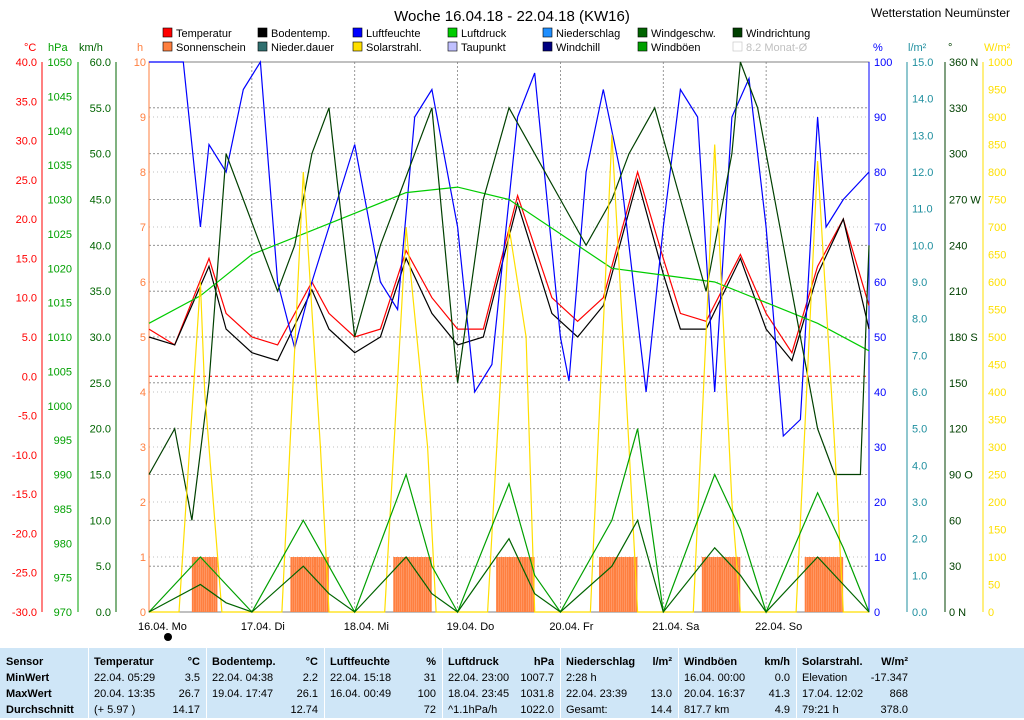 The width and height of the screenshot is (1024, 720). What do you see at coordinates (501, 696) in the screenshot?
I see `stats-value-row: 18.04. 23:45 1031.8` at bounding box center [501, 696].